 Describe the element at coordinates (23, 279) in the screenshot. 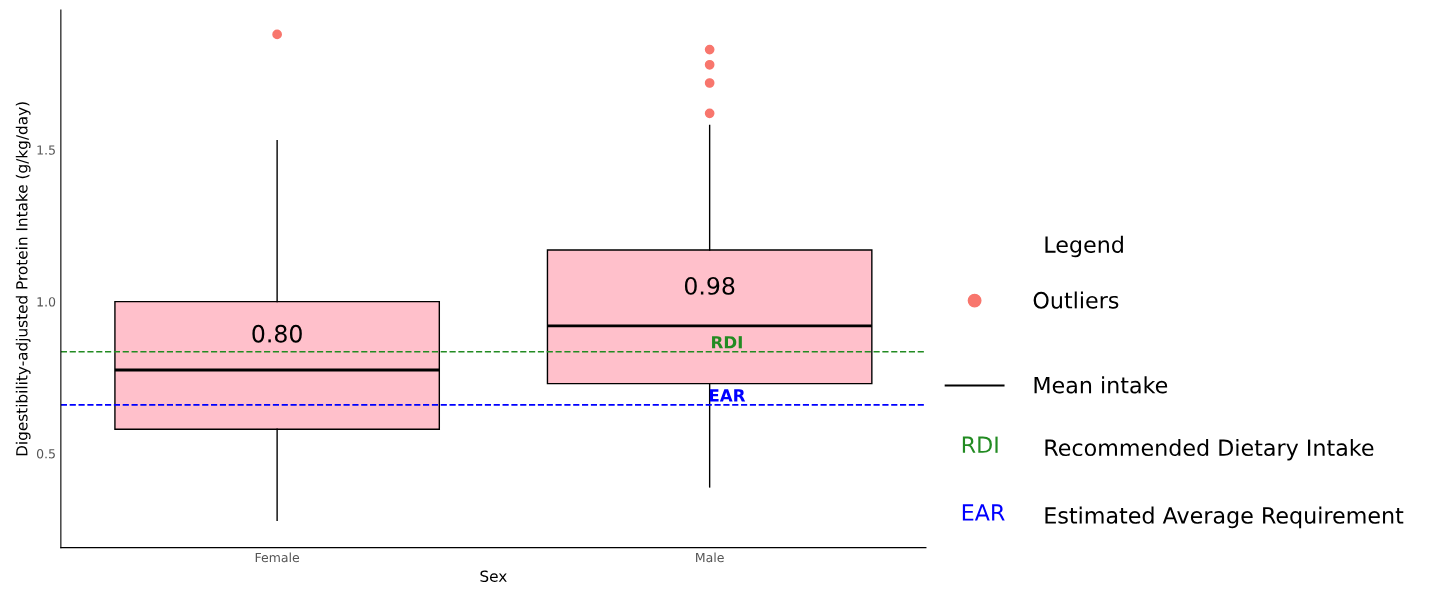

I see `y-axis-title: Digestibility-adjusted Protein Intake (g/kg/day)` at that location.